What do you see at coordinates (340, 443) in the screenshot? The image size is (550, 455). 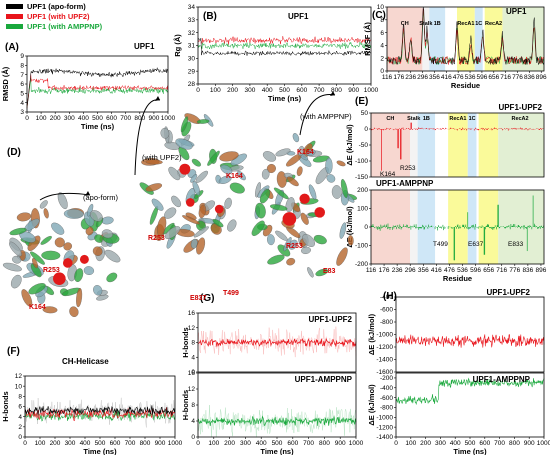 I see `x-tick-label: 900` at bounding box center [340, 443].